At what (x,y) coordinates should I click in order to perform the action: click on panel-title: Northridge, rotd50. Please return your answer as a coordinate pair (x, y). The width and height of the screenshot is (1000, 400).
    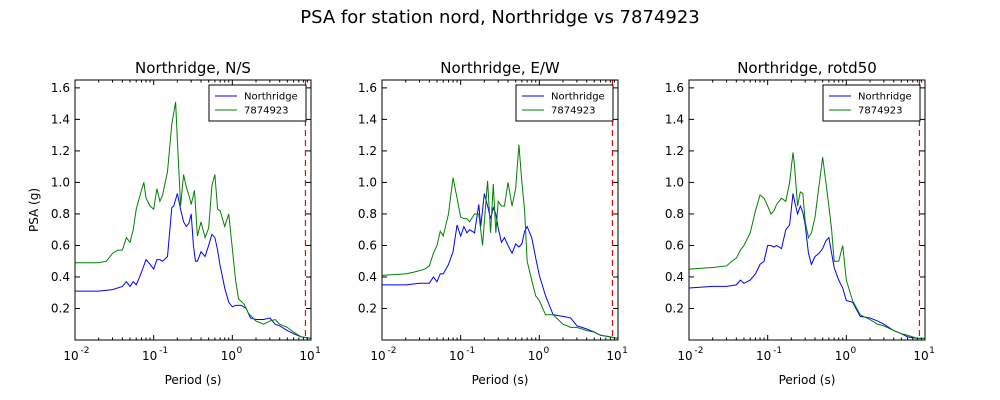
    Looking at the image, I should click on (807, 68).